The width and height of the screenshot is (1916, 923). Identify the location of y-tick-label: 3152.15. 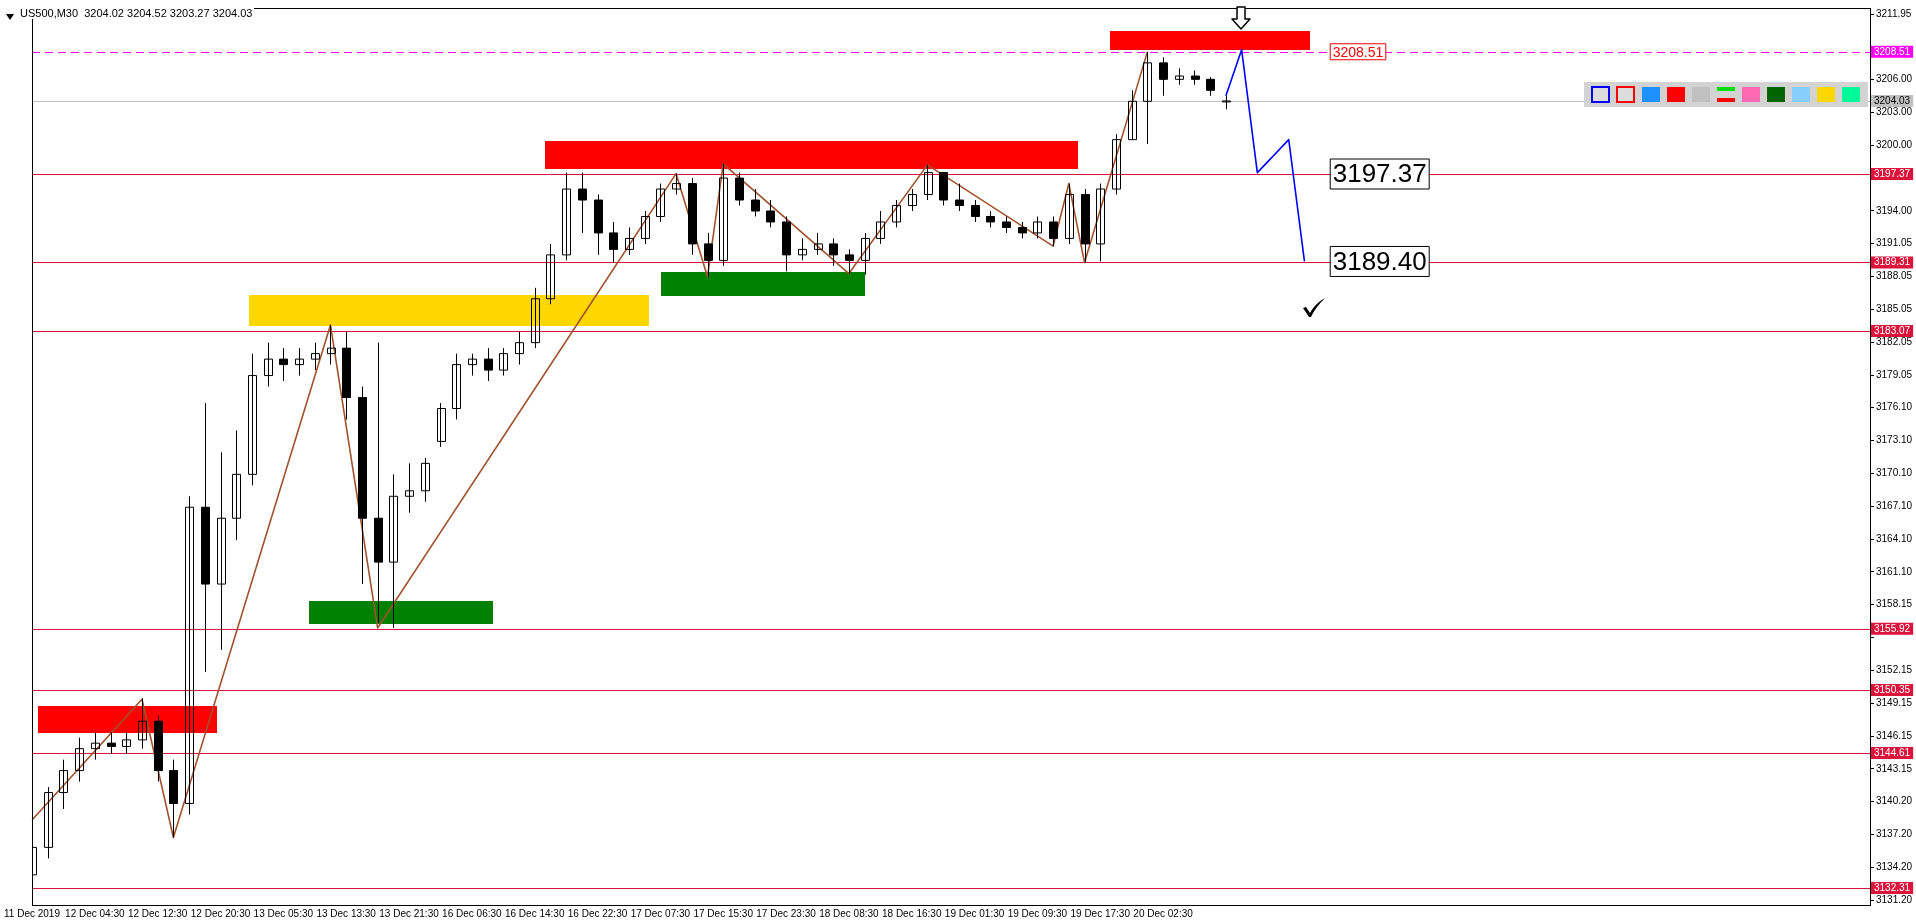
(1894, 669).